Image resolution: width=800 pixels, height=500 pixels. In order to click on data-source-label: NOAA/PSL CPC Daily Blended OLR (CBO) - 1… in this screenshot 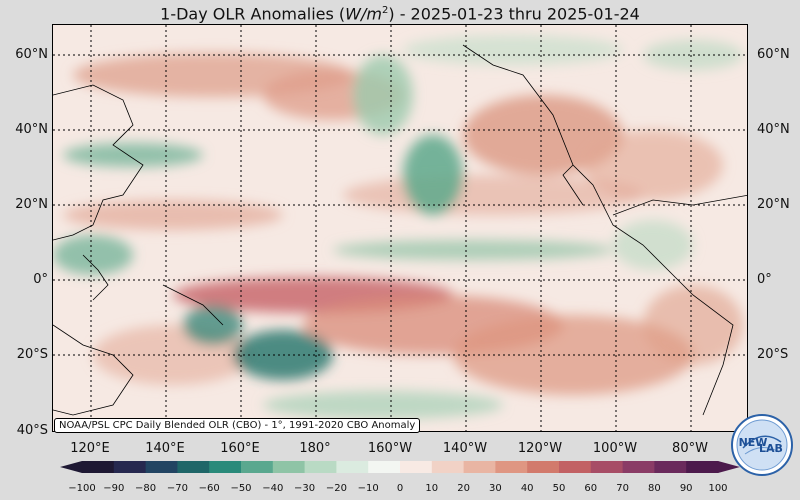, I will do `click(237, 425)`.